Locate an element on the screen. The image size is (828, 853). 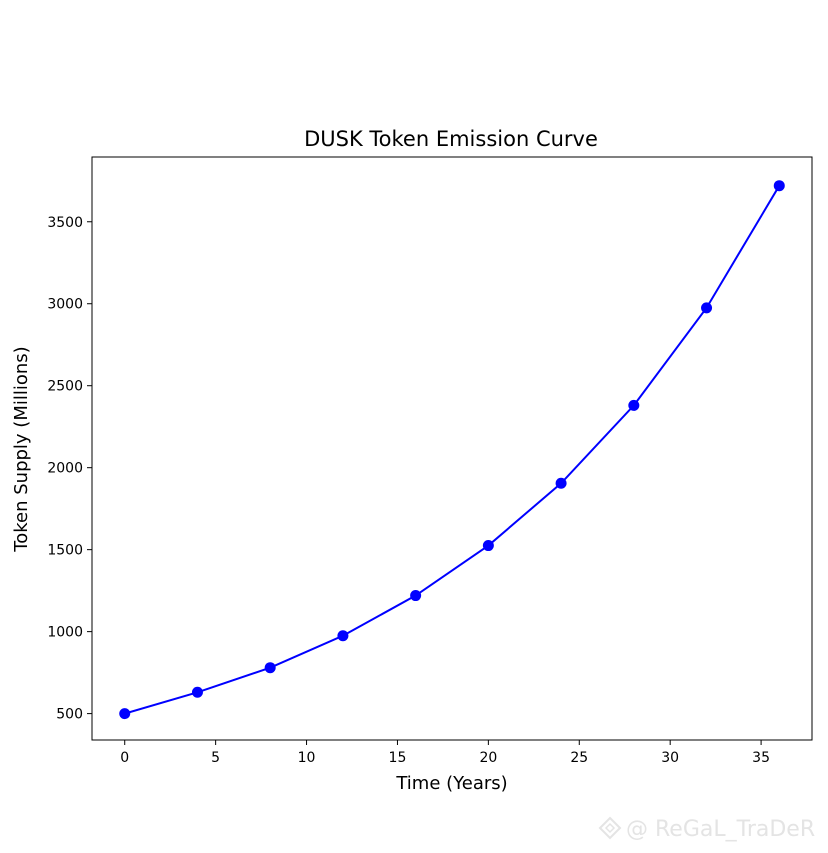
y-tick-label: 1500 is located at coordinates (65, 551).